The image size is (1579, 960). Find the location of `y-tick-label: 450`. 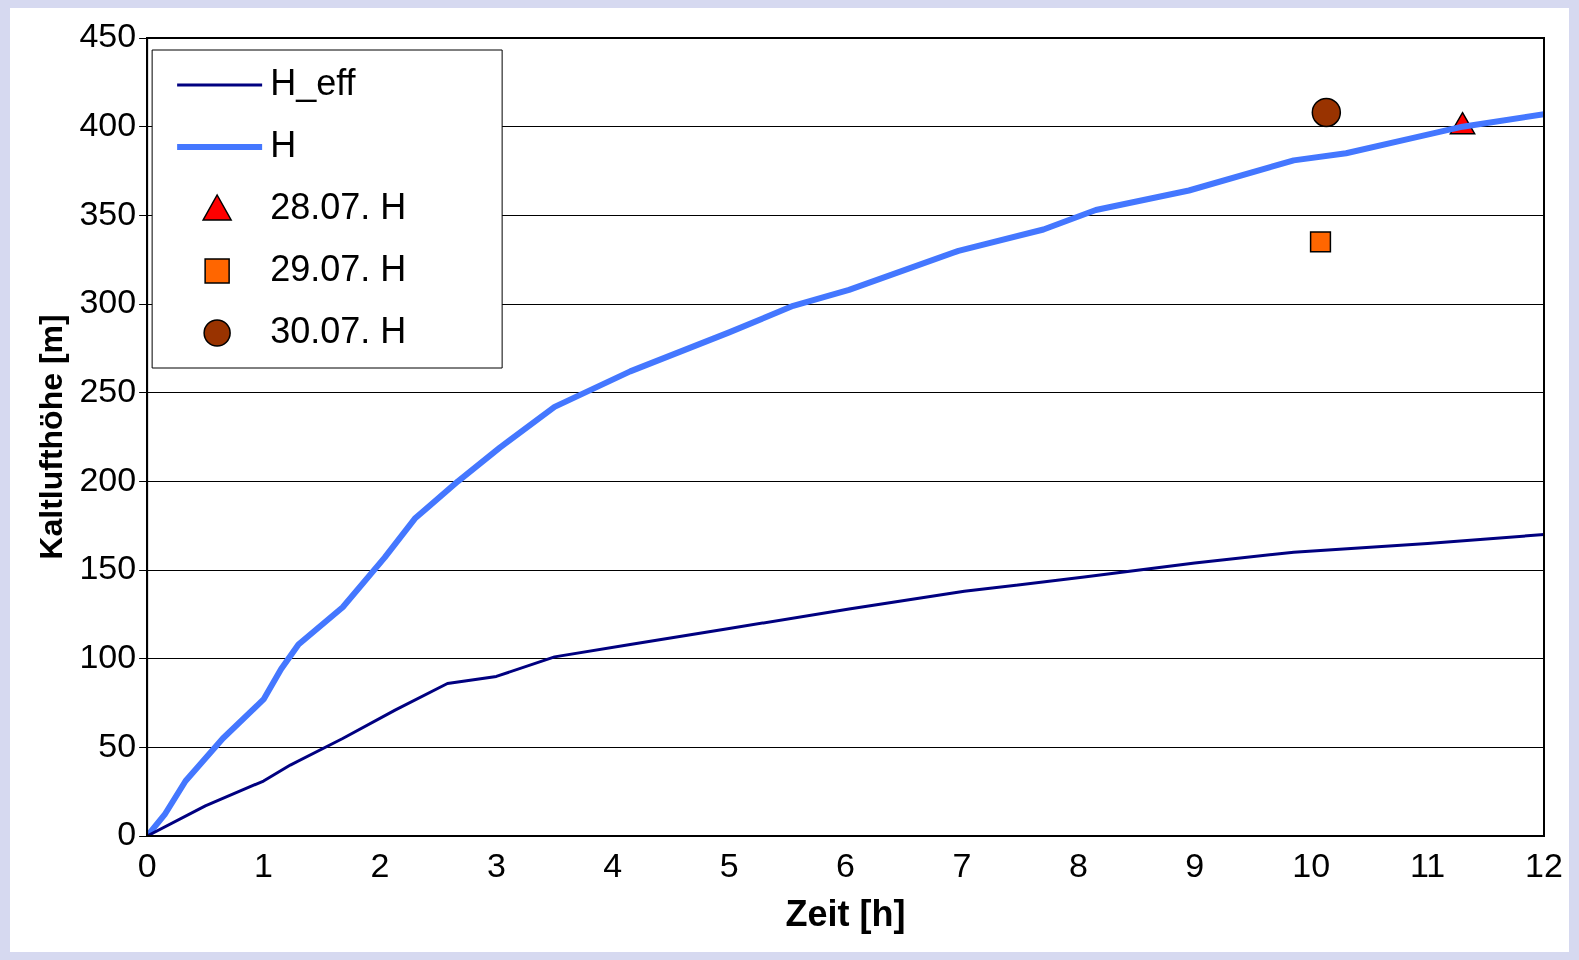

y-tick-label: 450 is located at coordinates (108, 35).